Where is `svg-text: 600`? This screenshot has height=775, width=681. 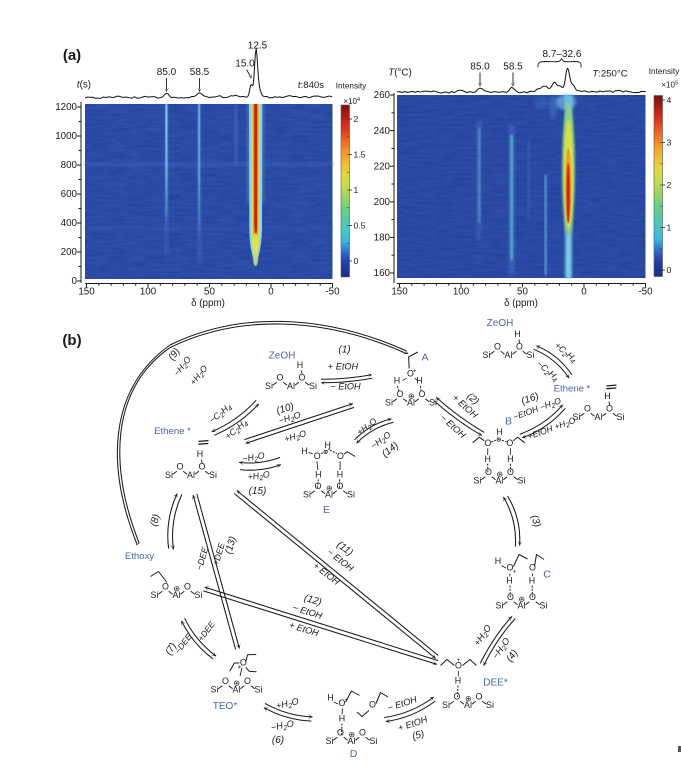
svg-text: 600 is located at coordinates (69, 194).